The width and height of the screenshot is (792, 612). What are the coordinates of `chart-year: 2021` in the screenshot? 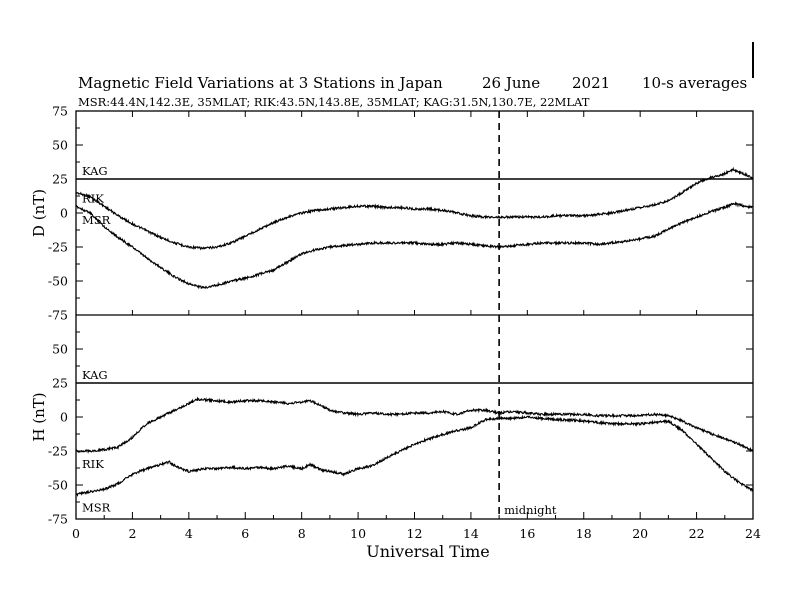 It's located at (591, 83).